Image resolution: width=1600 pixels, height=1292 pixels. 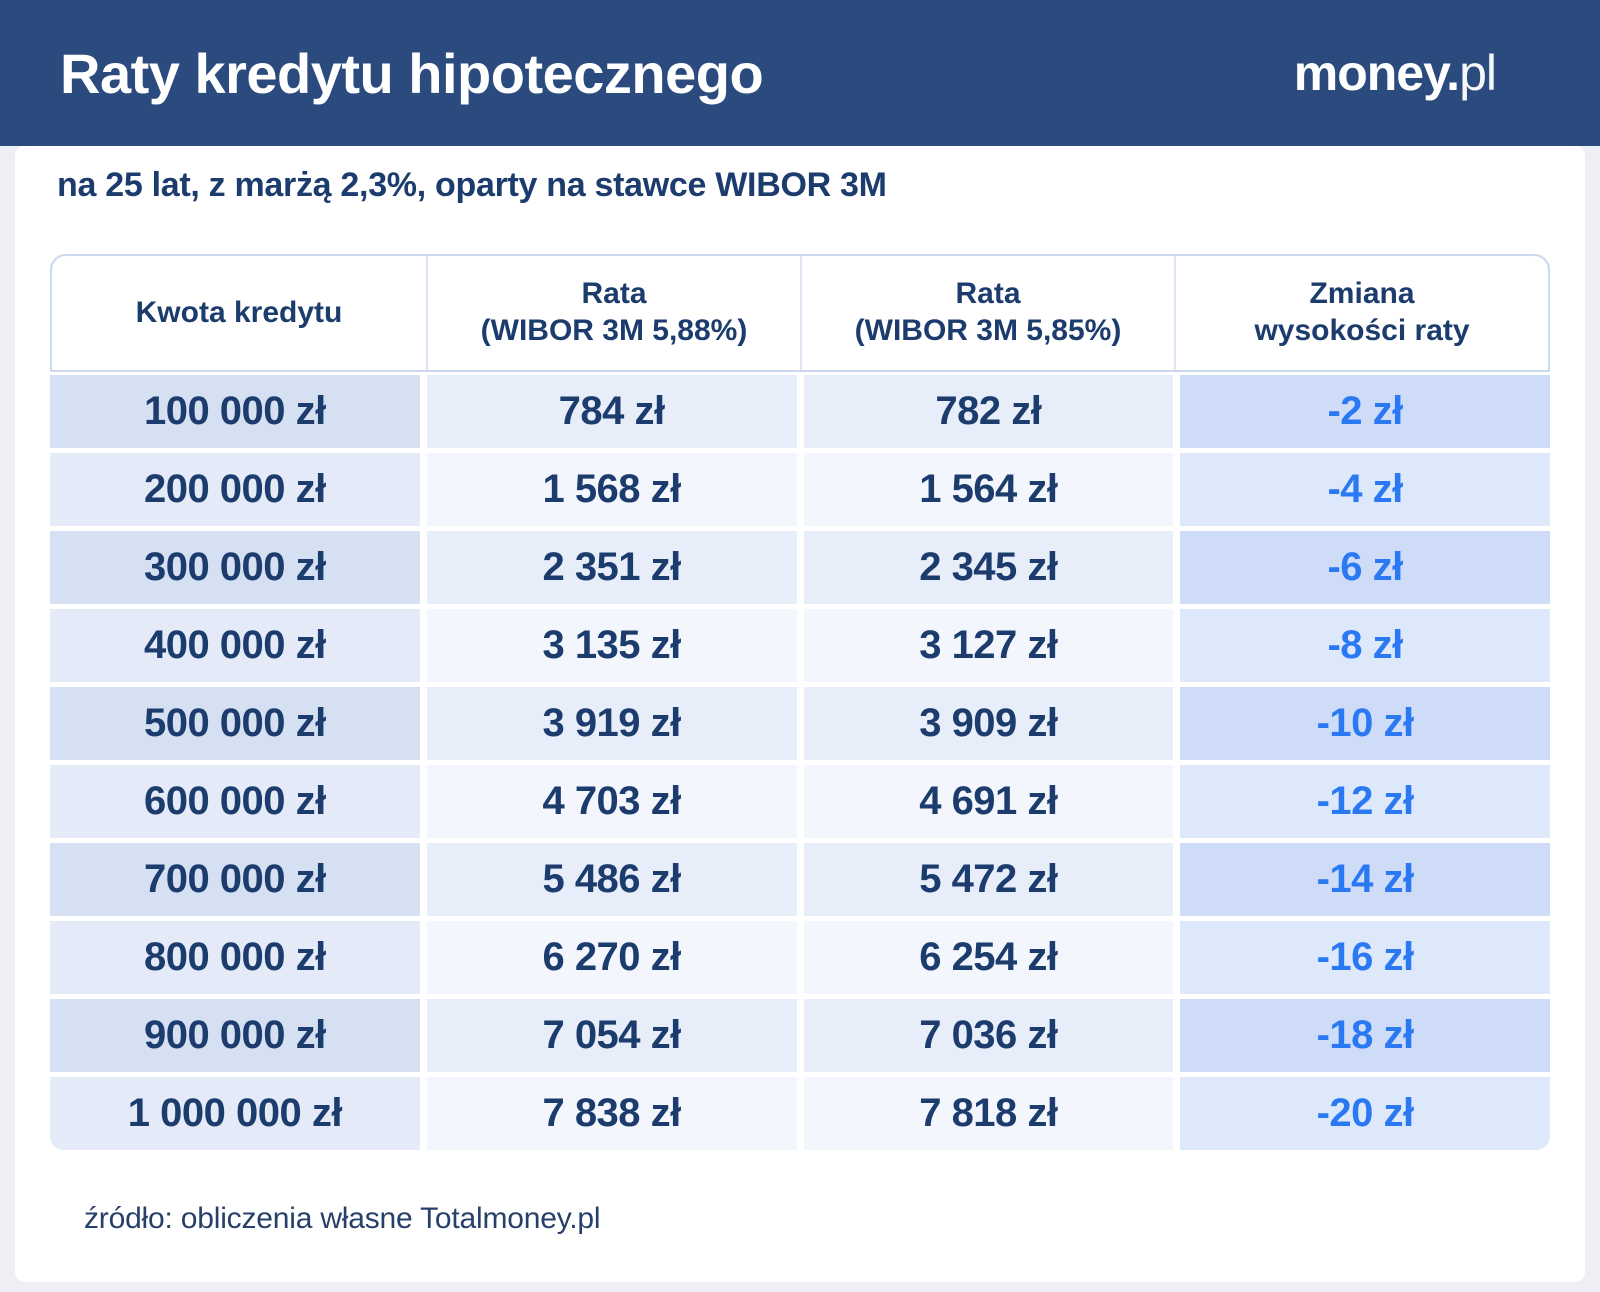 What do you see at coordinates (988, 330) in the screenshot?
I see `column-header-line: (WIBOR 3M 5,85%)` at bounding box center [988, 330].